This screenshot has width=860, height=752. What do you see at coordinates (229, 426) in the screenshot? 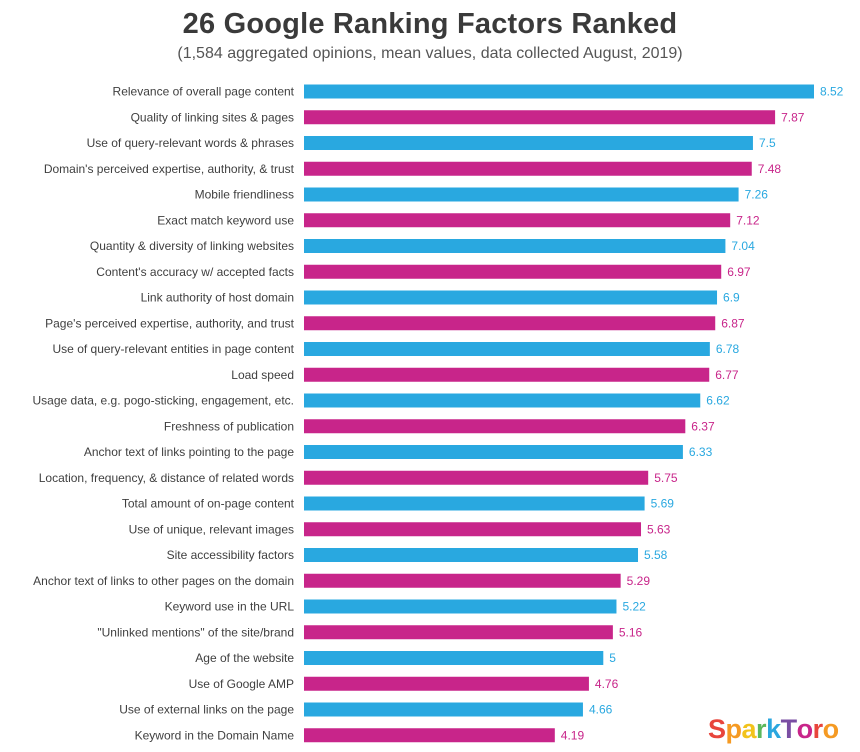
I see `category-label: Freshness of publication` at bounding box center [229, 426].